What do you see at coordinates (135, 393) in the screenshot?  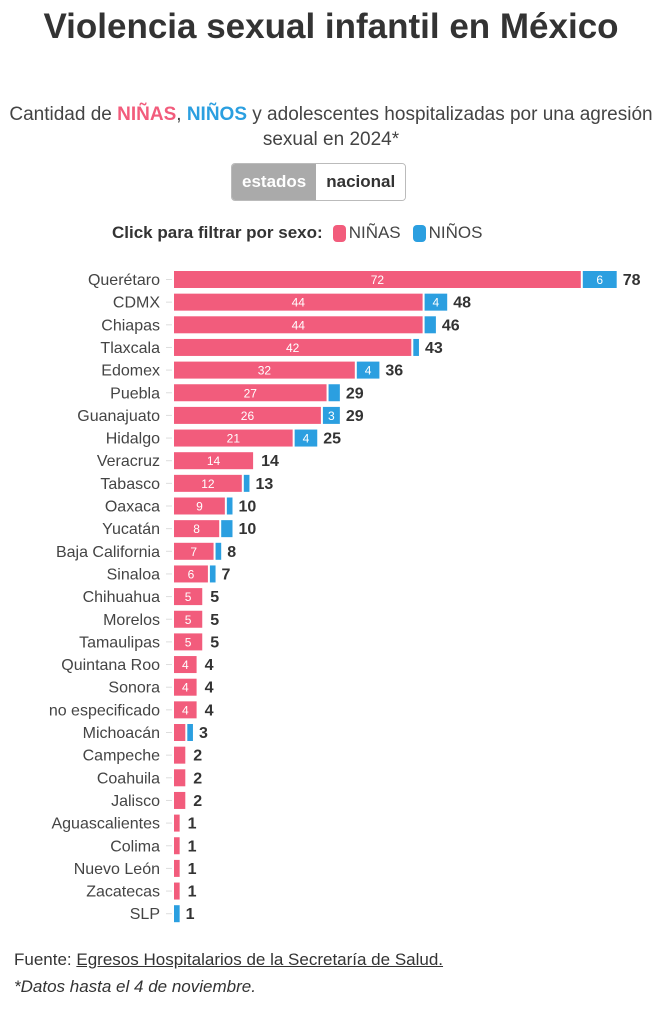 I see `category-label: Puebla` at bounding box center [135, 393].